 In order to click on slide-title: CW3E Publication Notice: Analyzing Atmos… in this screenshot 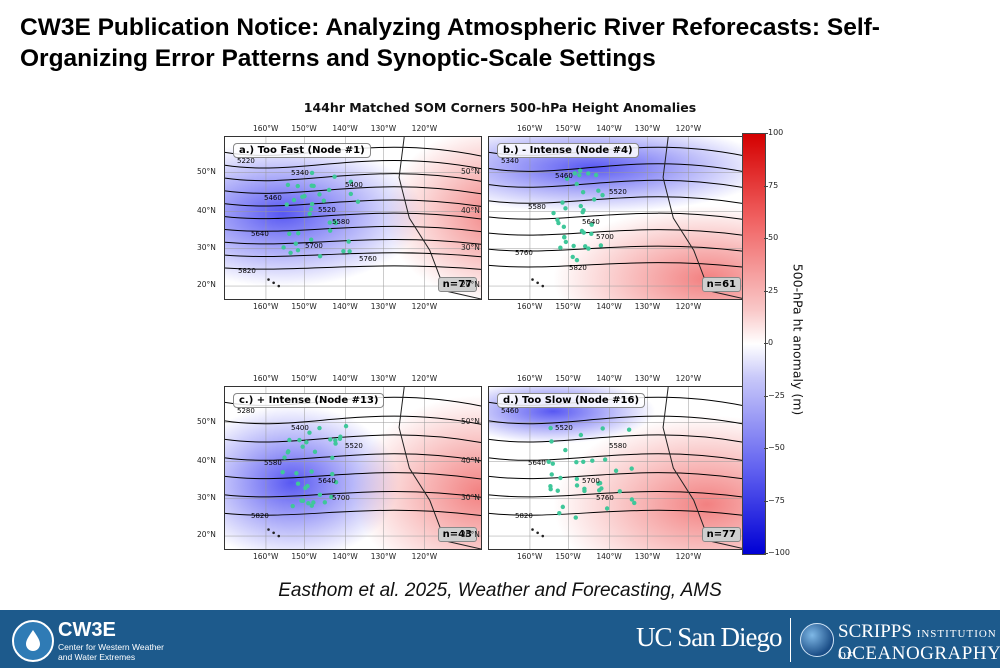, I will do `click(450, 43)`.